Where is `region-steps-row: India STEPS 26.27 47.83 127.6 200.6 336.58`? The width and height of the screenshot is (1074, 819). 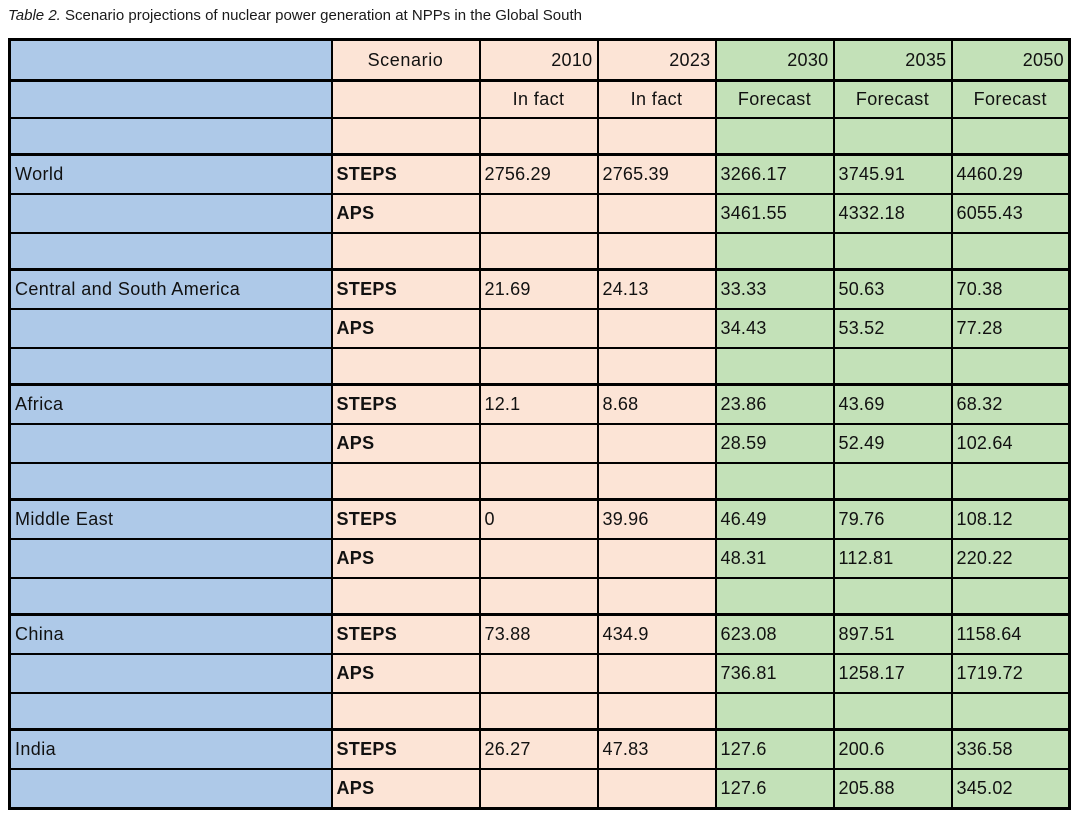 region-steps-row: India STEPS 26.27 47.83 127.6 200.6 336.58 is located at coordinates (539, 749).